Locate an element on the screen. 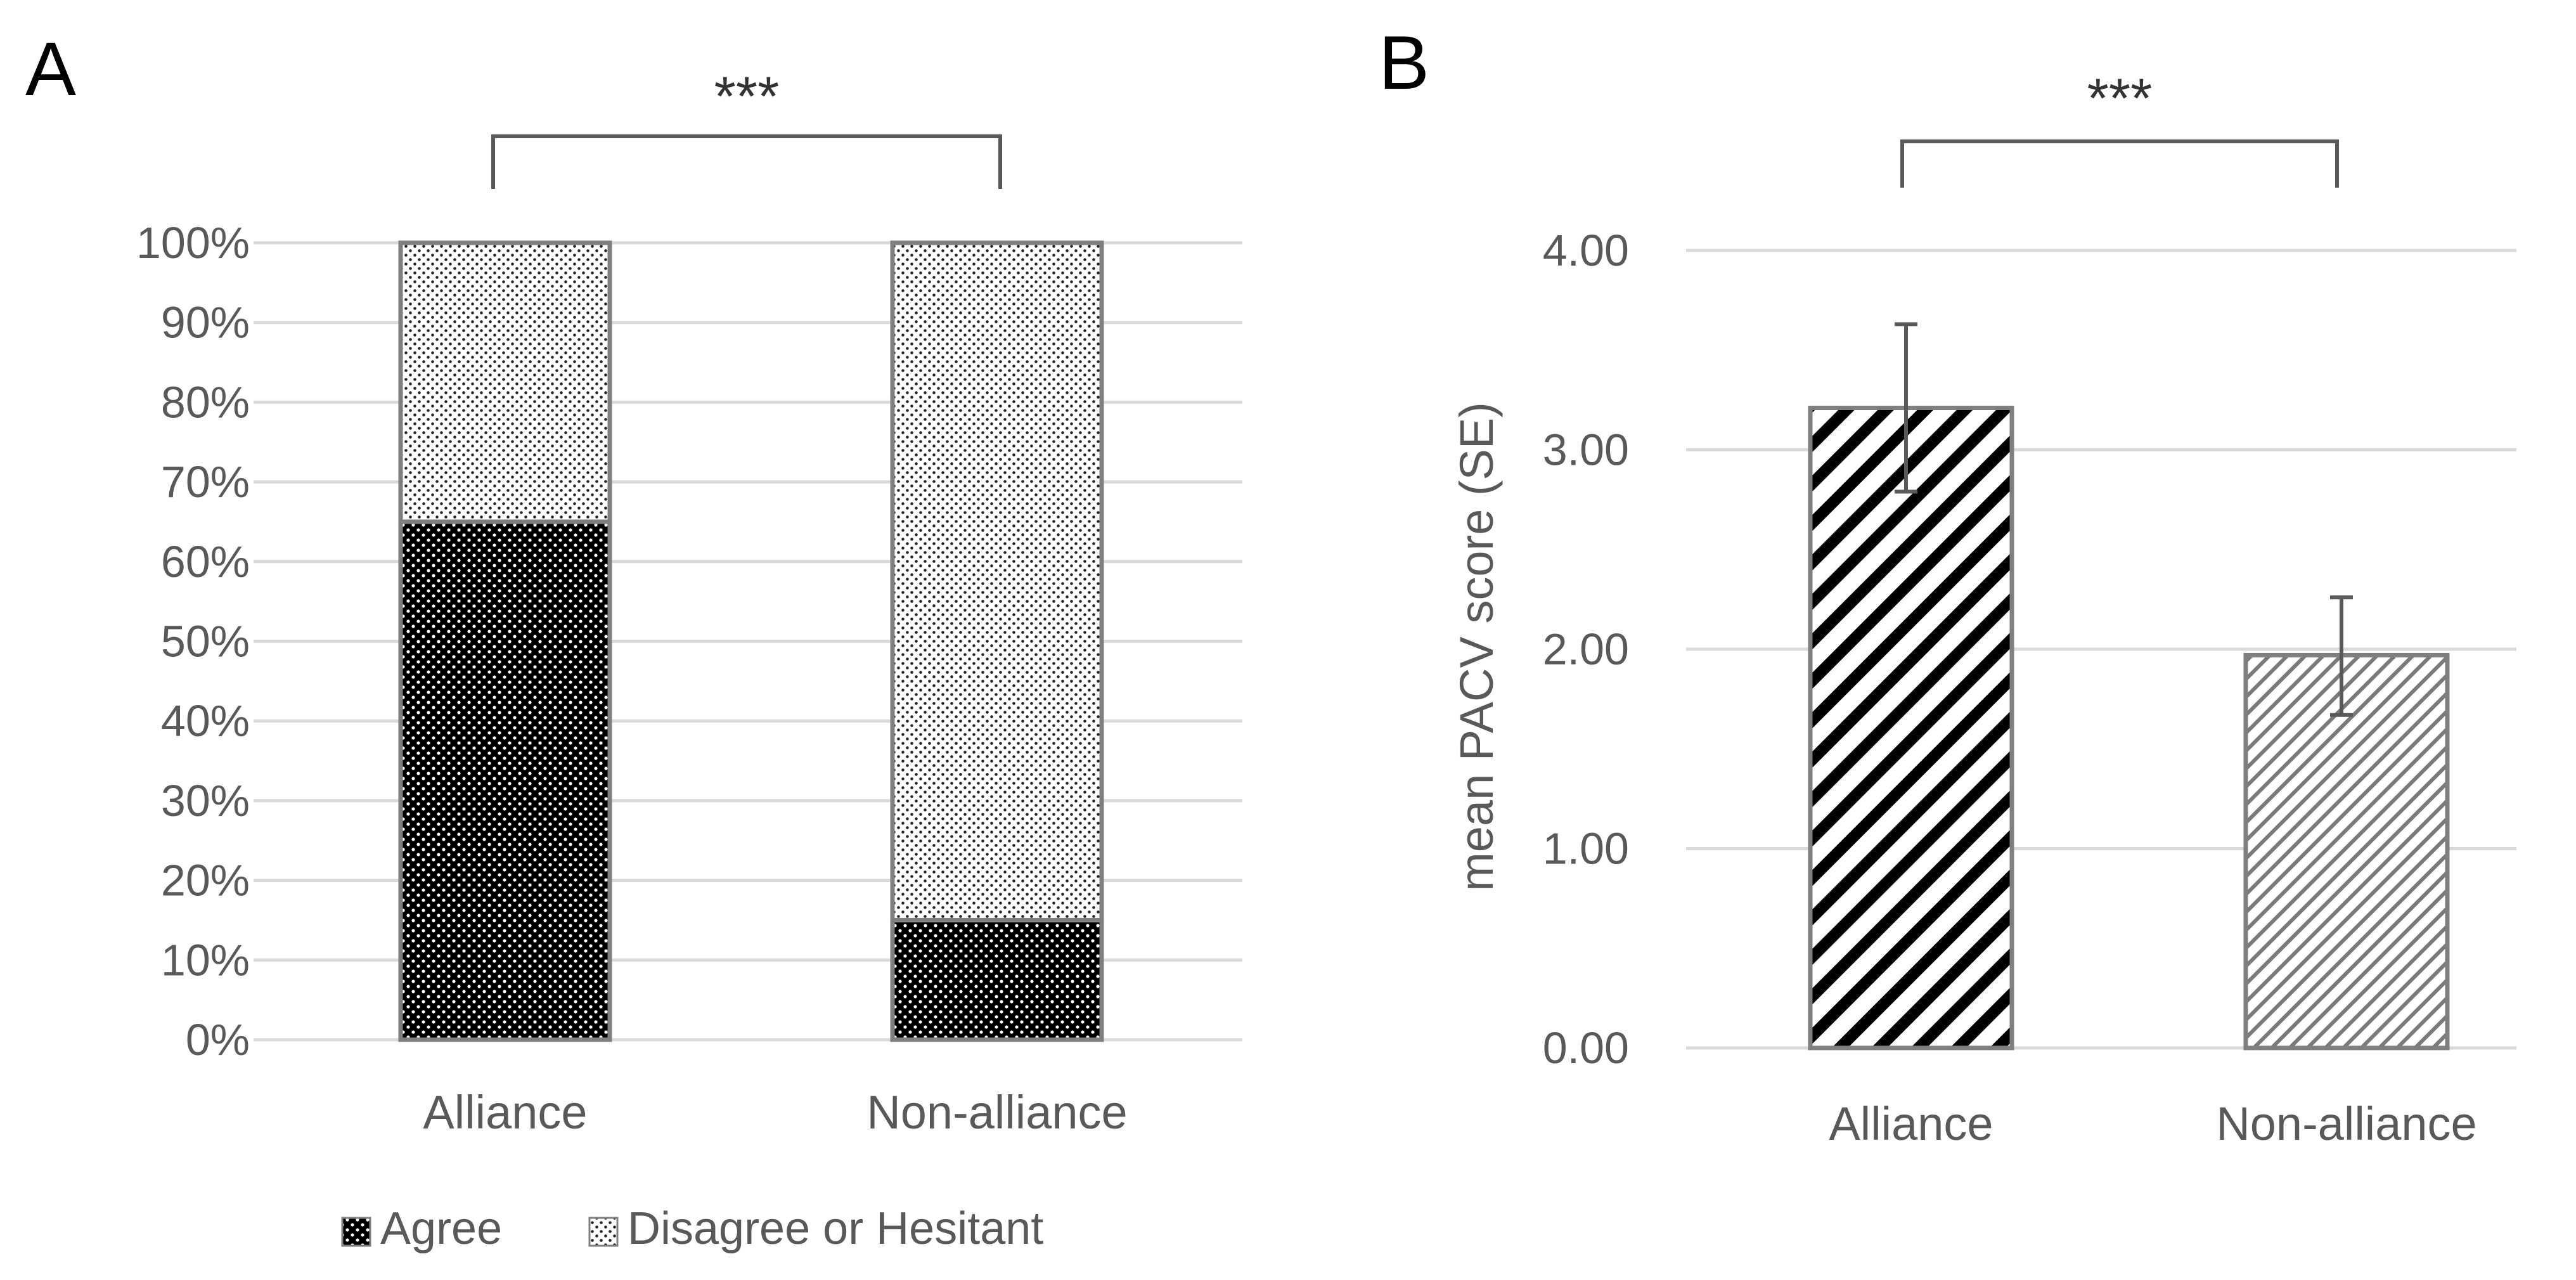  bar-disagree-or-hesitant-alliance is located at coordinates (505, 382).